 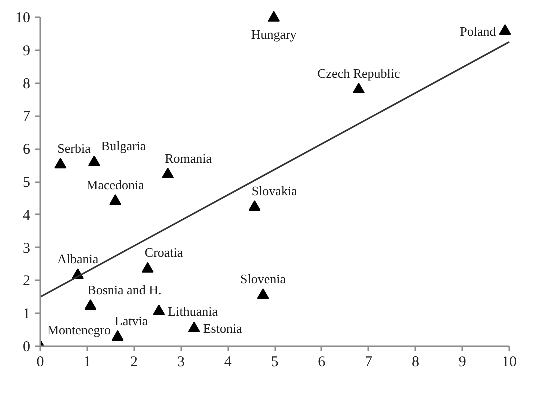 What do you see at coordinates (78, 258) in the screenshot?
I see `annotation: Albania` at bounding box center [78, 258].